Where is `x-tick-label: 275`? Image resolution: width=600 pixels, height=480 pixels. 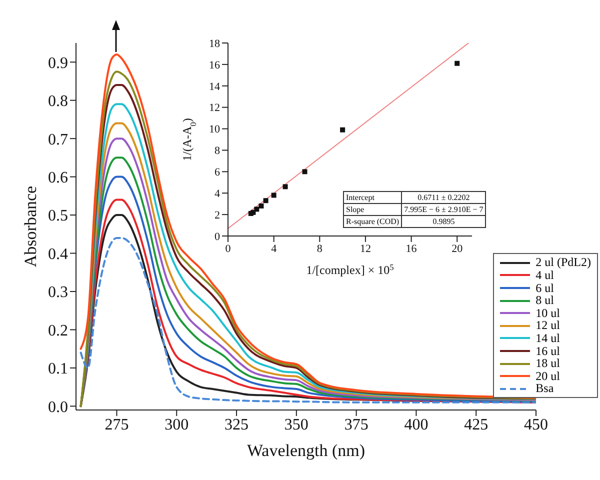
x-tick-label: 275 is located at coordinates (116, 425).